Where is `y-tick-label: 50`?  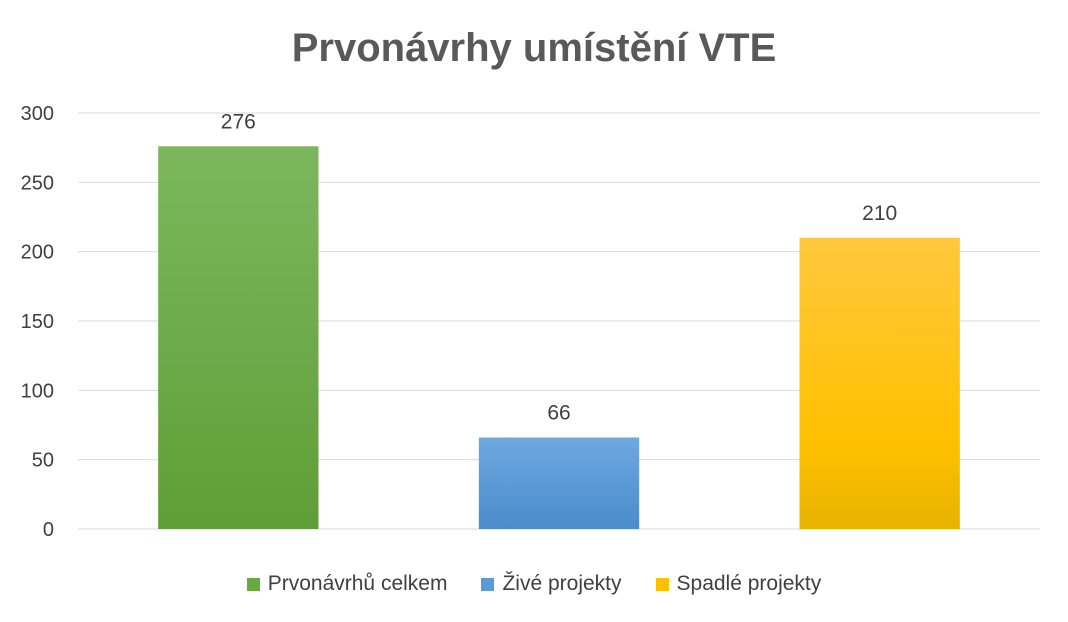
y-tick-label: 50 is located at coordinates (43, 461).